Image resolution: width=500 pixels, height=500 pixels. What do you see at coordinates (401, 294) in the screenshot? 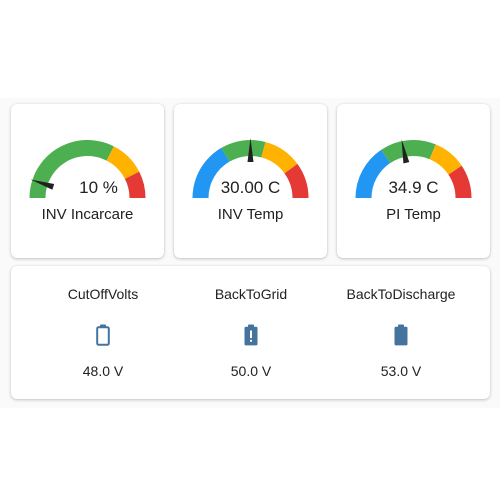
I see `entity-name: BackToDischarge` at bounding box center [401, 294].